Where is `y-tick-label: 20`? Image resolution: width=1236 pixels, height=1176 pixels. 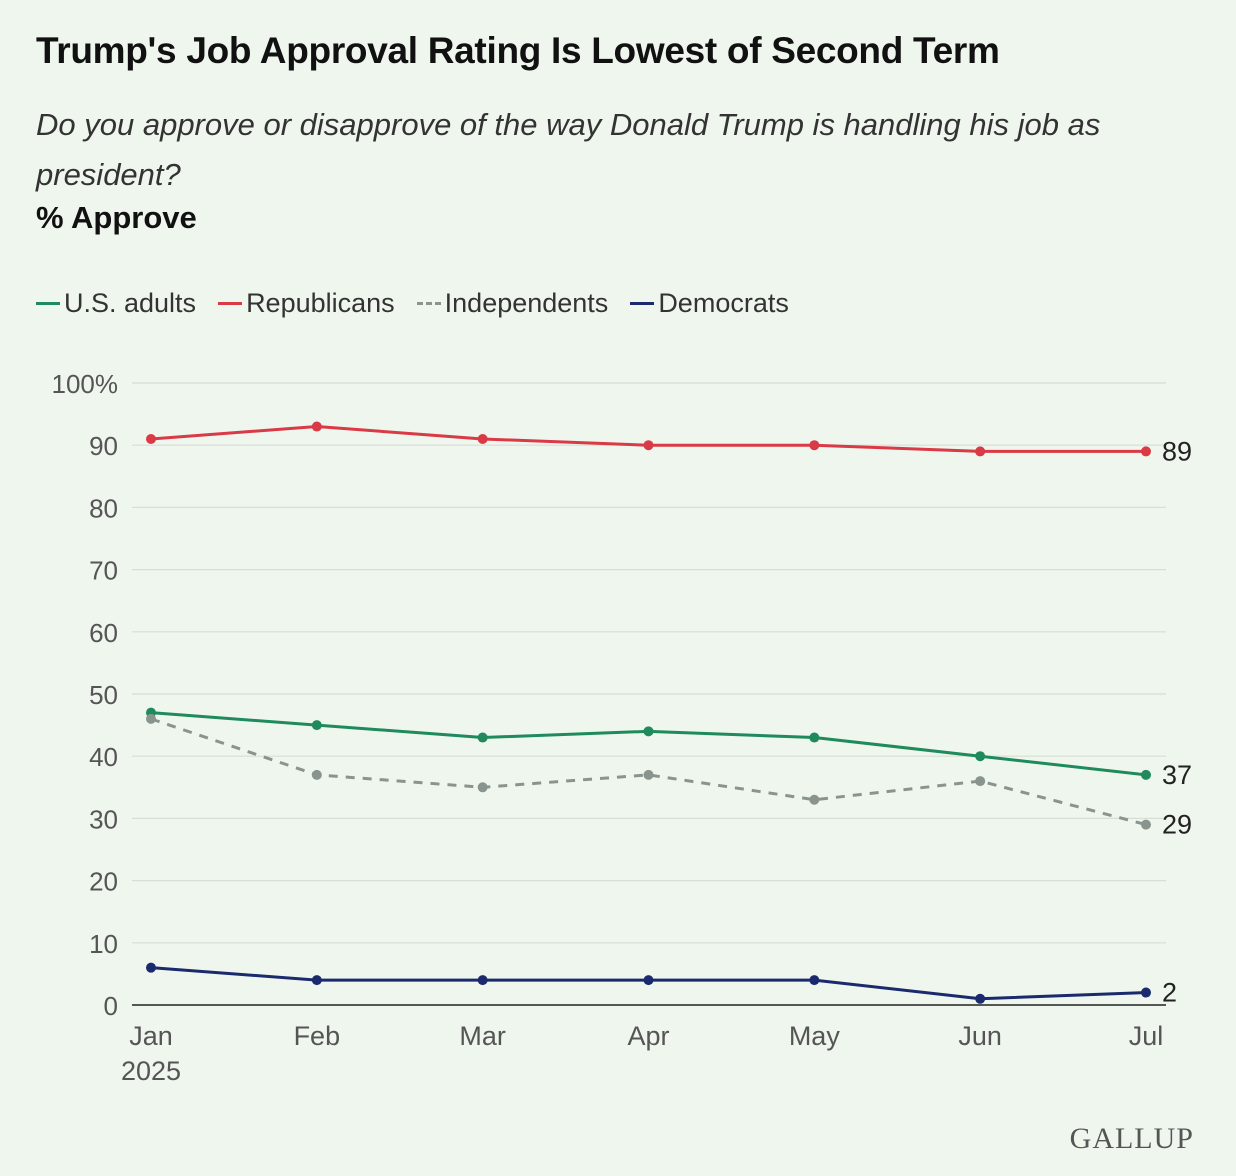 y-tick-label: 20 is located at coordinates (103, 882).